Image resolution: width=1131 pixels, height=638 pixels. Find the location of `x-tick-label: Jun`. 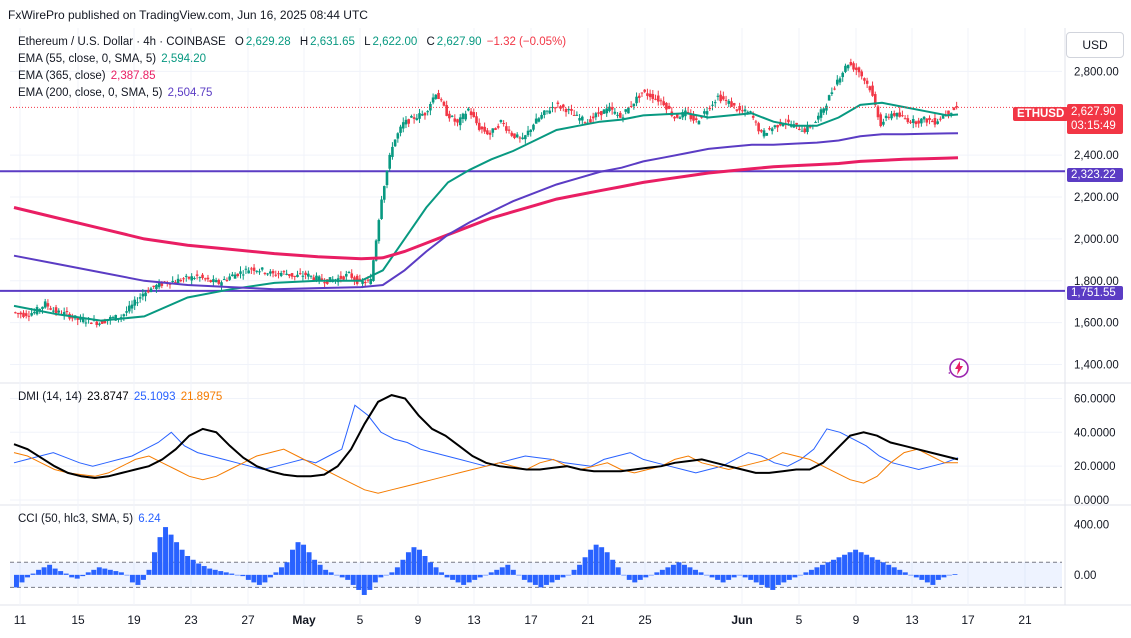

x-tick-label: Jun is located at coordinates (741, 620).